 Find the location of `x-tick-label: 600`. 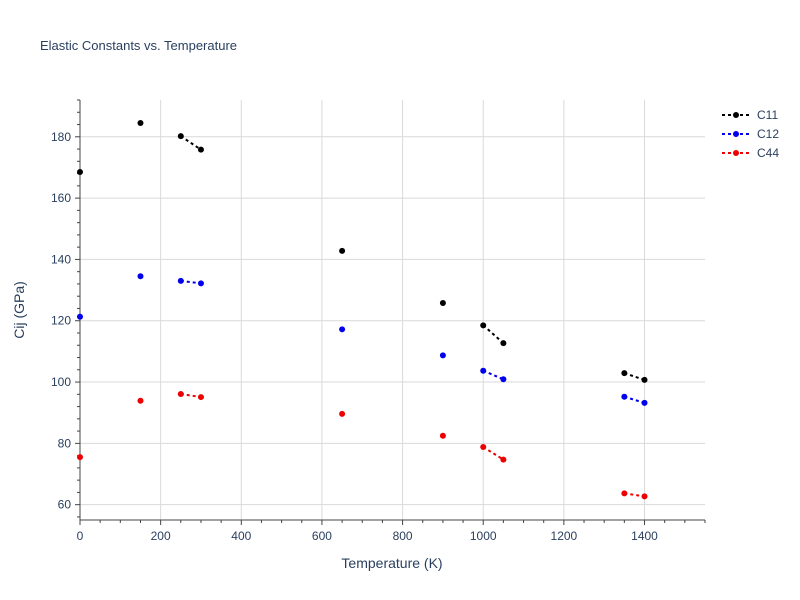

x-tick-label: 600 is located at coordinates (322, 536).